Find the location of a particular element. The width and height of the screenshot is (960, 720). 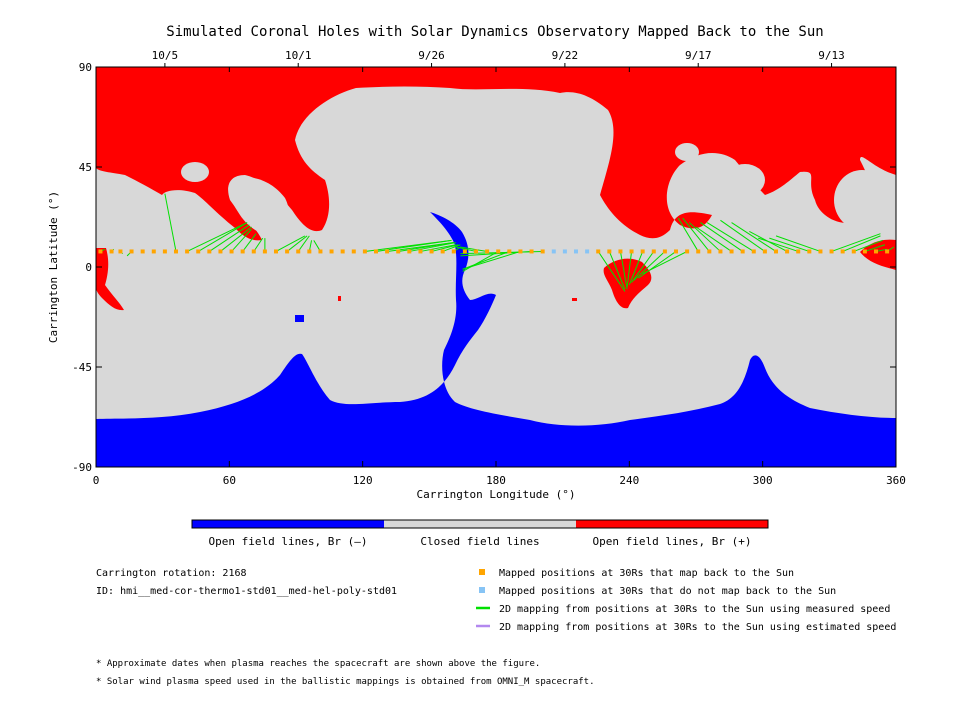

x-tick-label: 60 is located at coordinates (229, 480).